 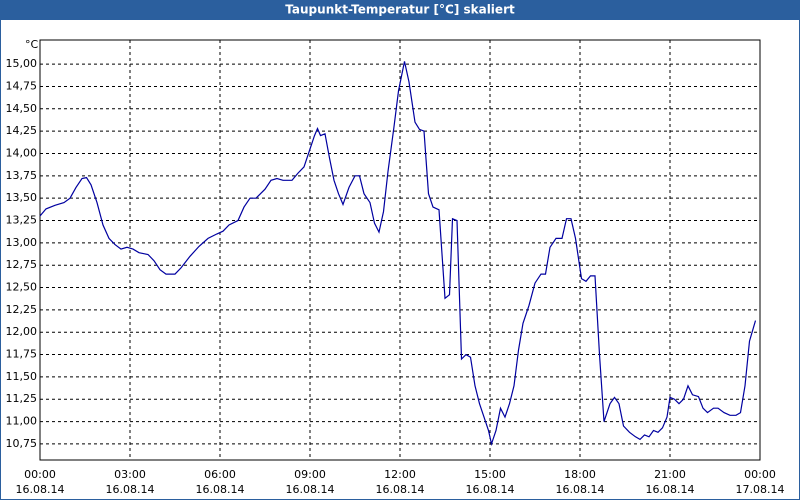 What do you see at coordinates (22, 63) in the screenshot?
I see `y-tick-label: 15,00` at bounding box center [22, 63].